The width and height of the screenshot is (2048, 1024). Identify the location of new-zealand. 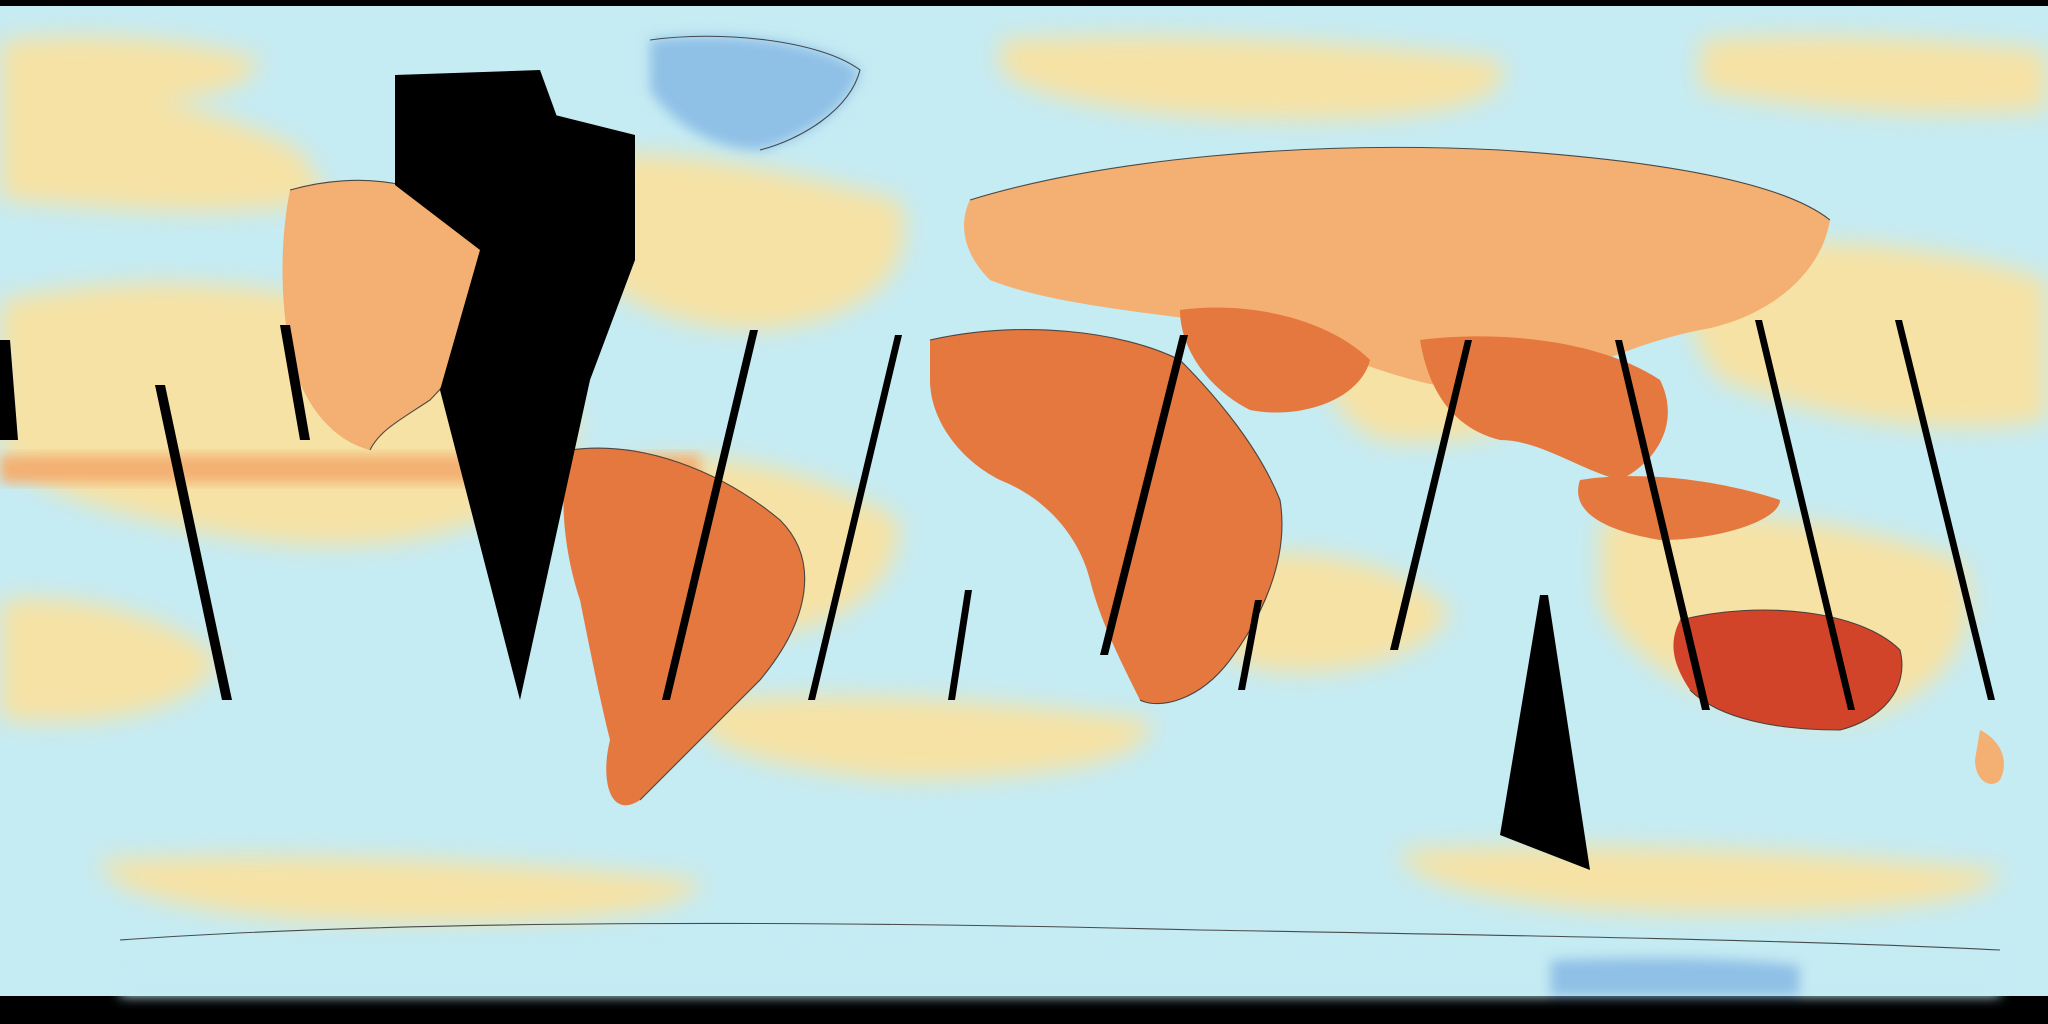
(1989, 757).